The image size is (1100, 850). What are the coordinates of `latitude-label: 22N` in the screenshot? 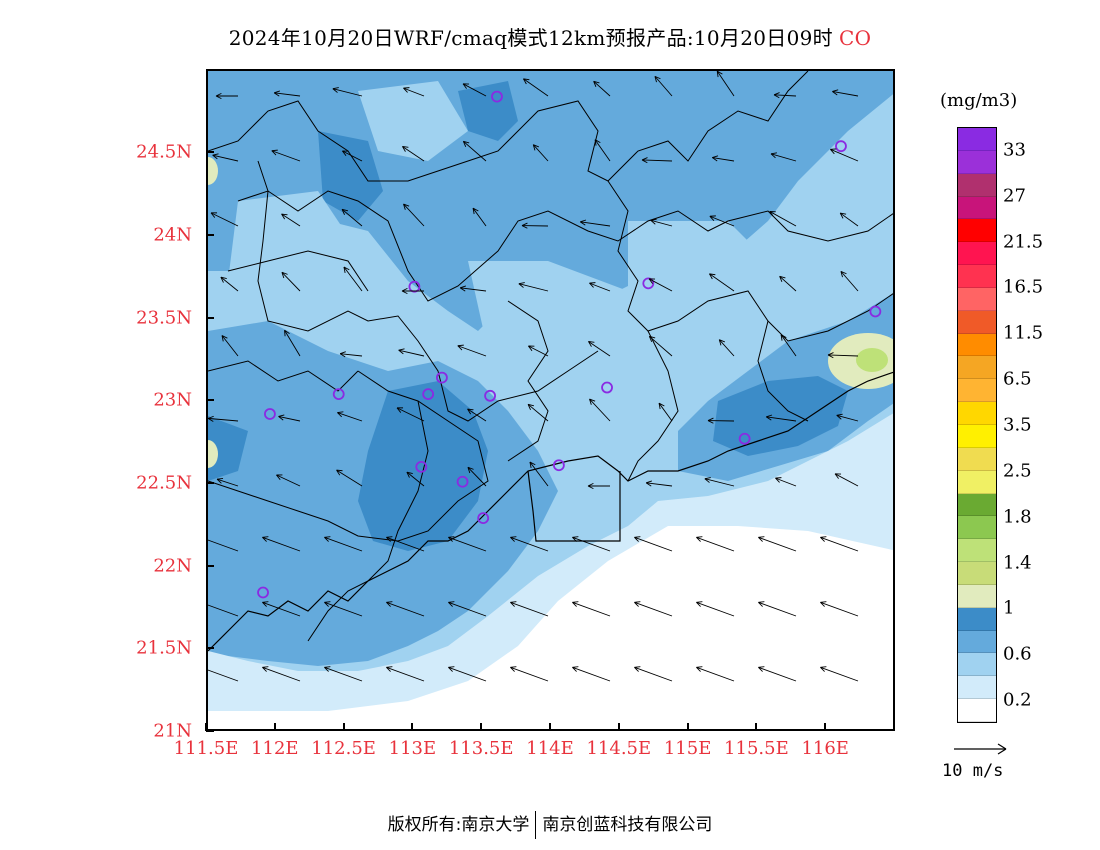 It's located at (172, 566).